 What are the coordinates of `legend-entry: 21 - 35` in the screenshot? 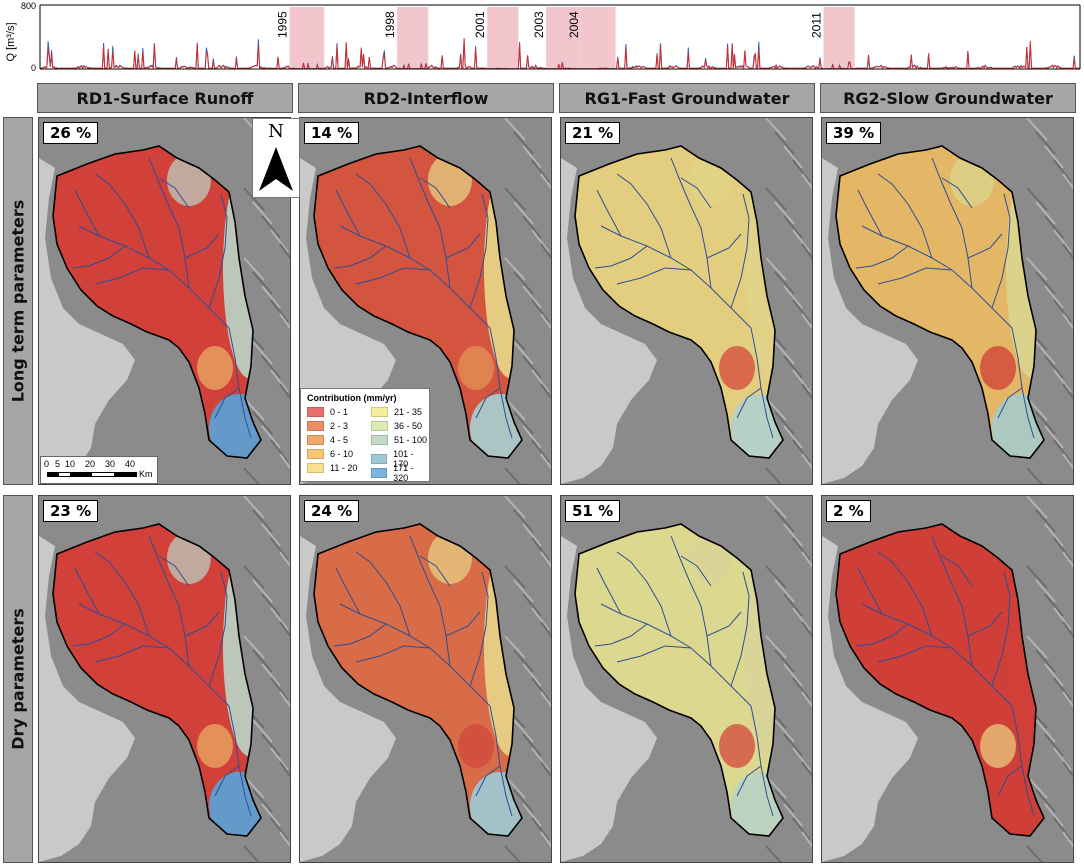 It's located at (396, 412).